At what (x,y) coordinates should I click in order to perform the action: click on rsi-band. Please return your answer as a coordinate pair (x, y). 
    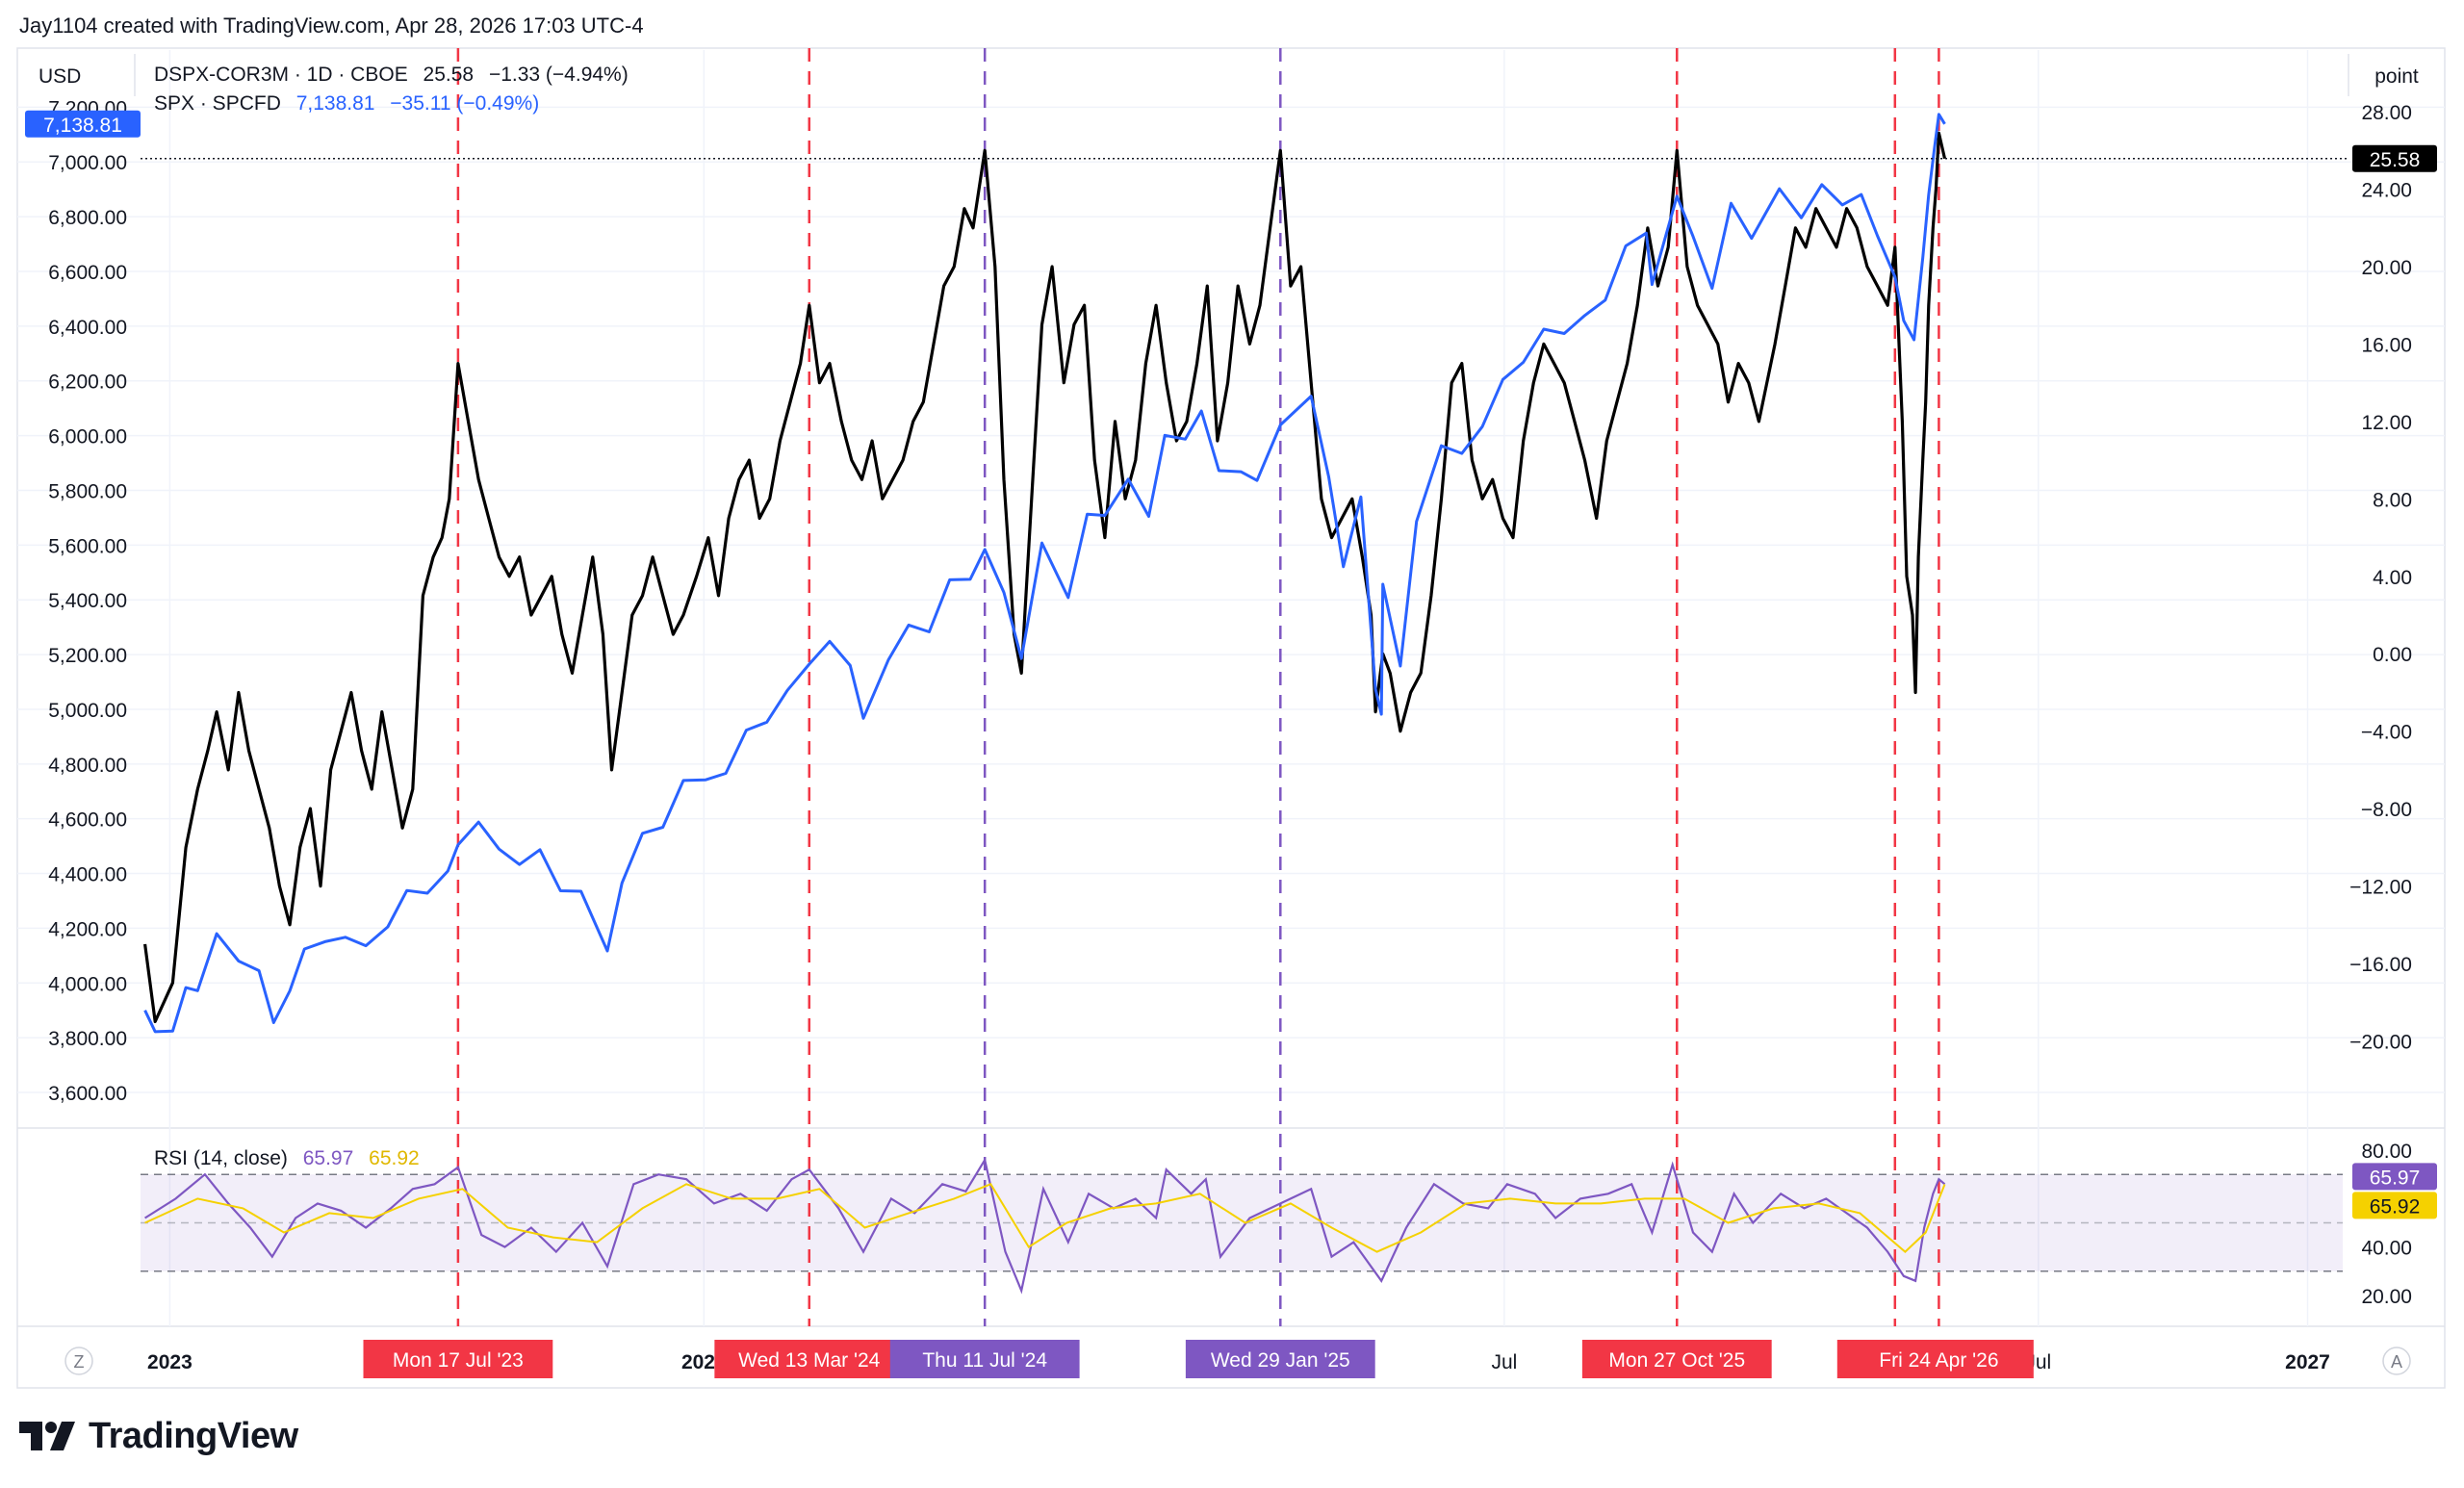
    Looking at the image, I should click on (1242, 1223).